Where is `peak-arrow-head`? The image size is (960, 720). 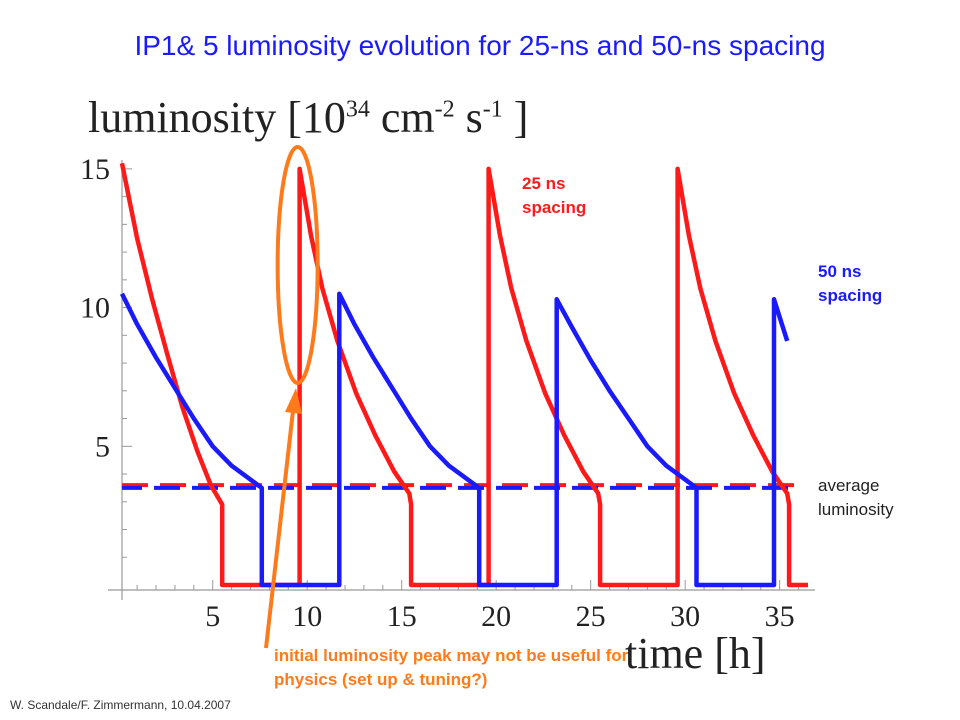
peak-arrow-head is located at coordinates (293, 401).